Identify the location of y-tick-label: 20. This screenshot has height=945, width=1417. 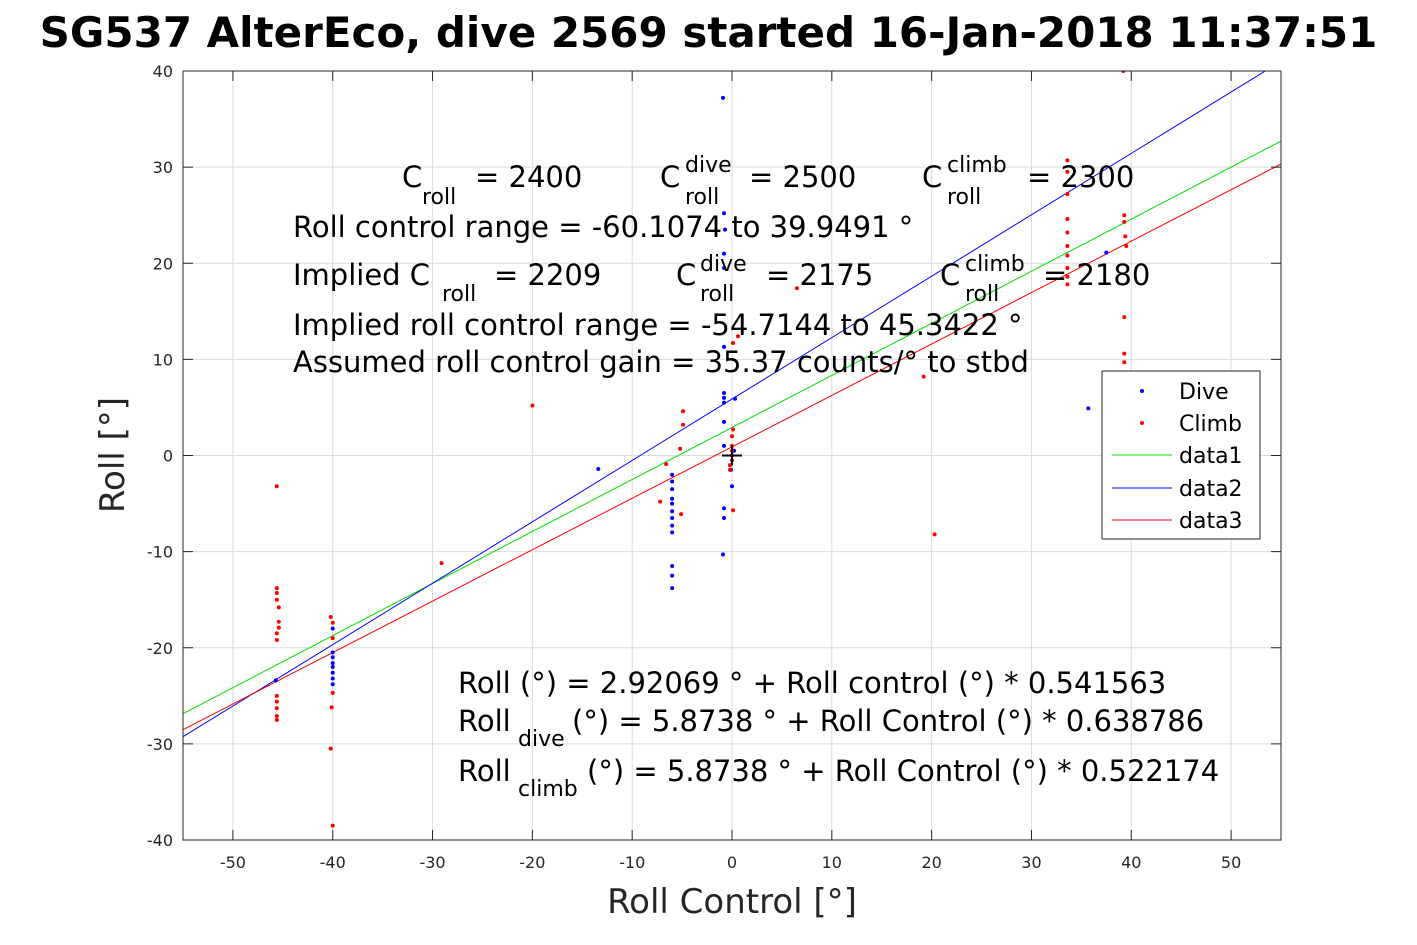
(163, 263).